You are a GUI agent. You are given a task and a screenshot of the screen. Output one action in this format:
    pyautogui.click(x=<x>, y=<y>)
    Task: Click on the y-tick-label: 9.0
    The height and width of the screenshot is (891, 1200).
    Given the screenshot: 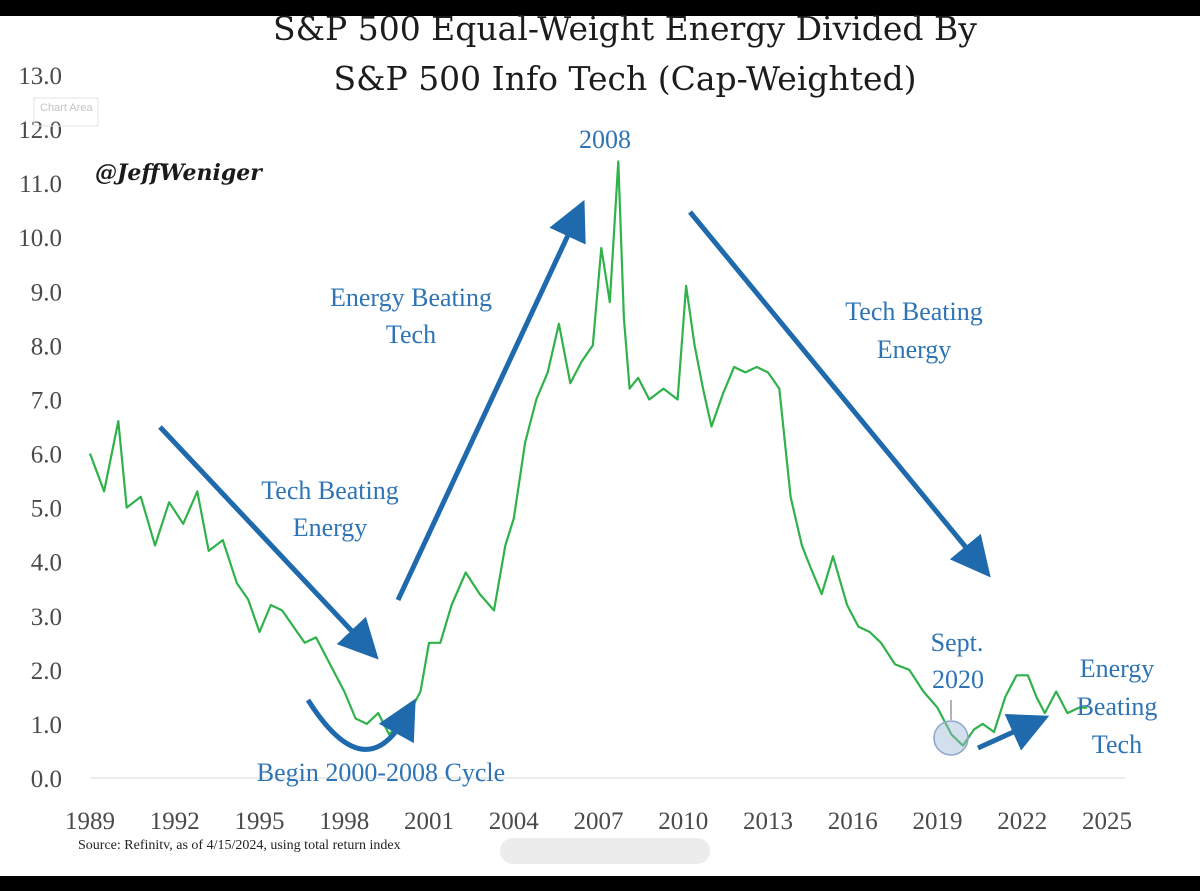 What is the action you would take?
    pyautogui.click(x=46, y=292)
    